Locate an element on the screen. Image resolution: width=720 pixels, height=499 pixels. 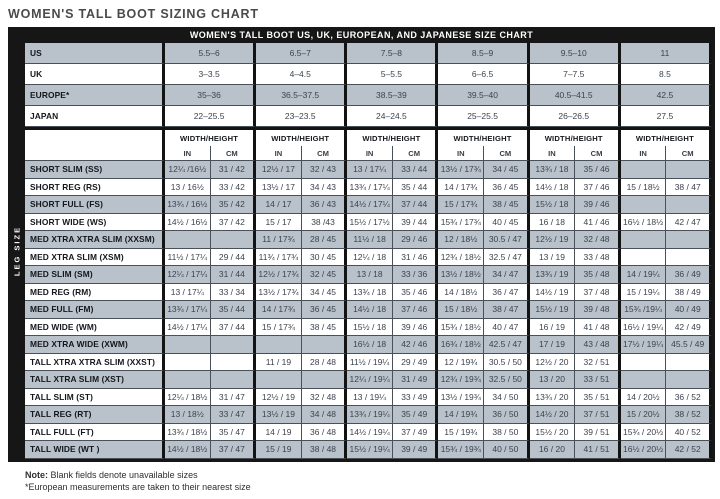
in-value-cell: 15¾ / 19¾ is located at coordinates (461, 450).